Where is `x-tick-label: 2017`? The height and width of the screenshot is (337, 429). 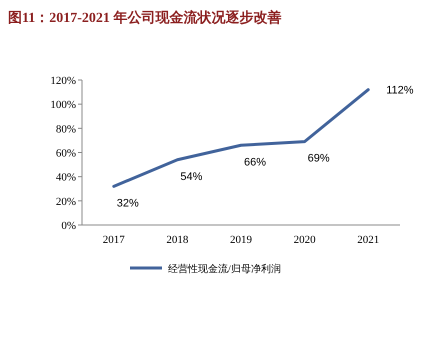
x-tick-label: 2017 is located at coordinates (114, 240).